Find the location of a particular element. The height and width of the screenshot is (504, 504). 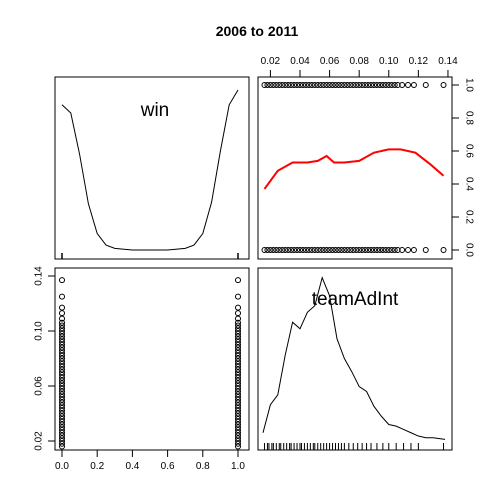

density-line-win is located at coordinates (150, 170).